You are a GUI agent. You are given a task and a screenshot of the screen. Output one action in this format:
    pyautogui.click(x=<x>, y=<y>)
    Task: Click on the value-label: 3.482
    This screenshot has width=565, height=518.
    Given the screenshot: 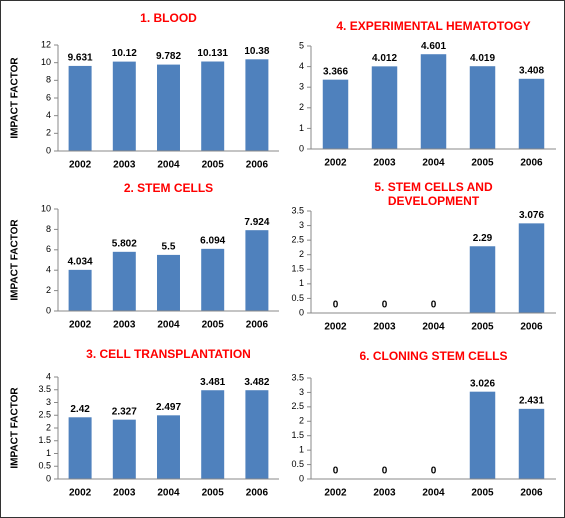 What is the action you would take?
    pyautogui.click(x=256, y=382)
    